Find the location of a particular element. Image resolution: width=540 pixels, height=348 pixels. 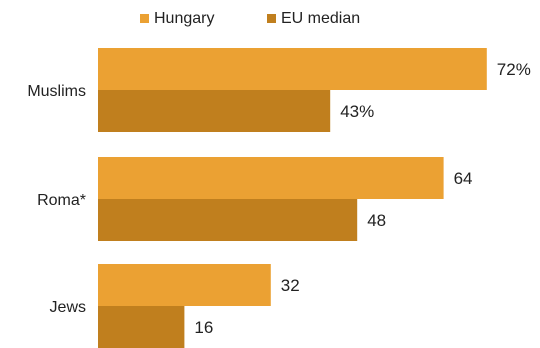

value-label: 32 is located at coordinates (290, 285).